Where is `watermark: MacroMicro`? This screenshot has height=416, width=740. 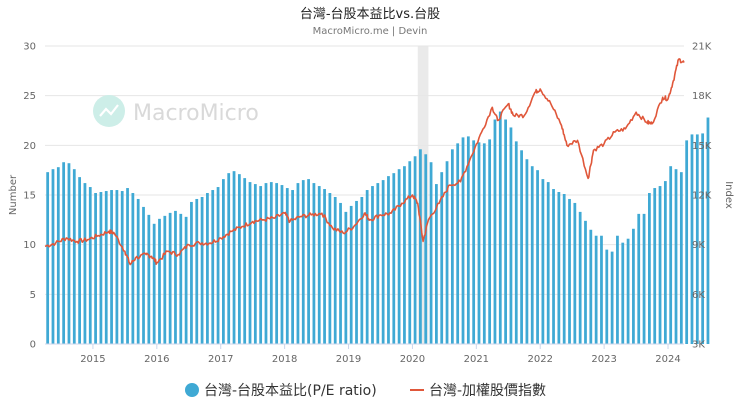
watermark: MacroMicro is located at coordinates (176, 111).